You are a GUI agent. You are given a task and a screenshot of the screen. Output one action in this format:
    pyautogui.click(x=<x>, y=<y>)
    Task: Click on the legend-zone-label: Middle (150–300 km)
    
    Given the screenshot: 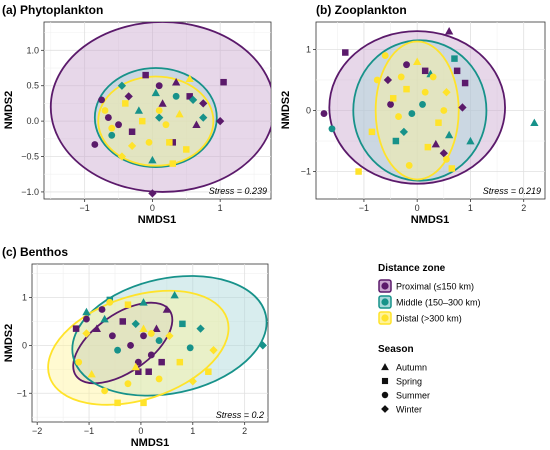 What is the action you would take?
    pyautogui.click(x=438, y=303)
    